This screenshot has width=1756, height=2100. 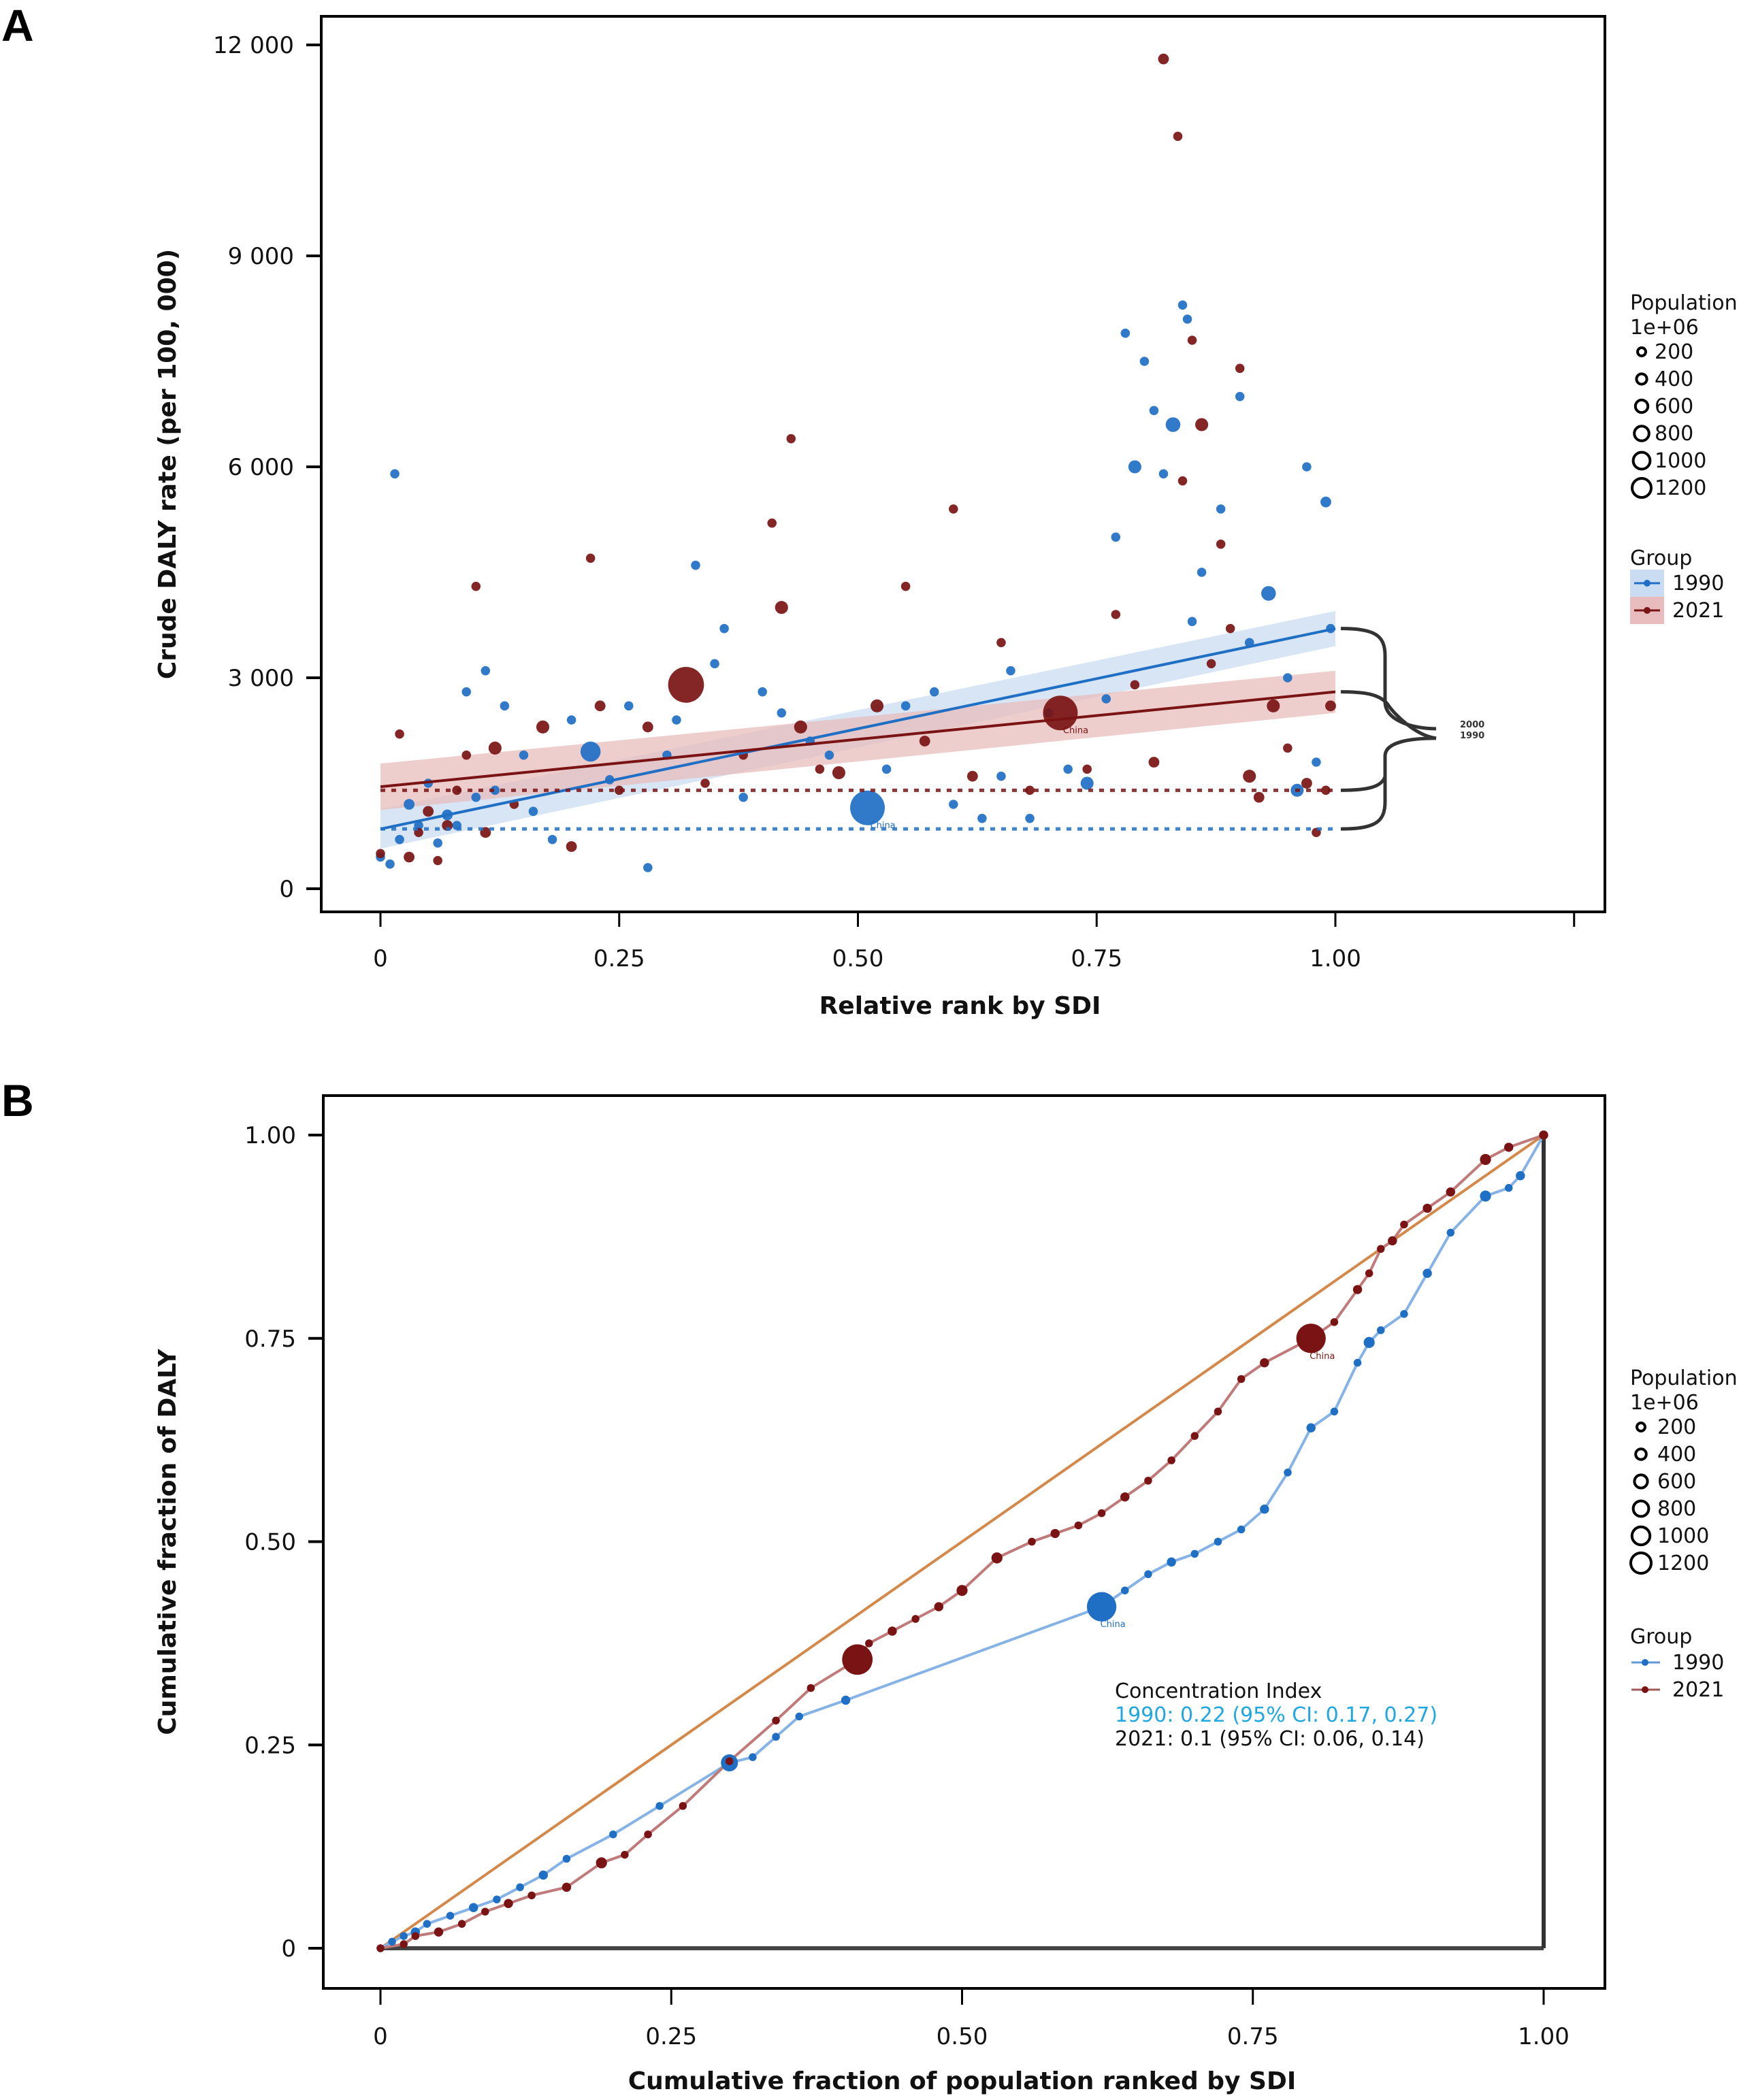 What do you see at coordinates (1363, 800) in the screenshot?
I see `bracket-path` at bounding box center [1363, 800].